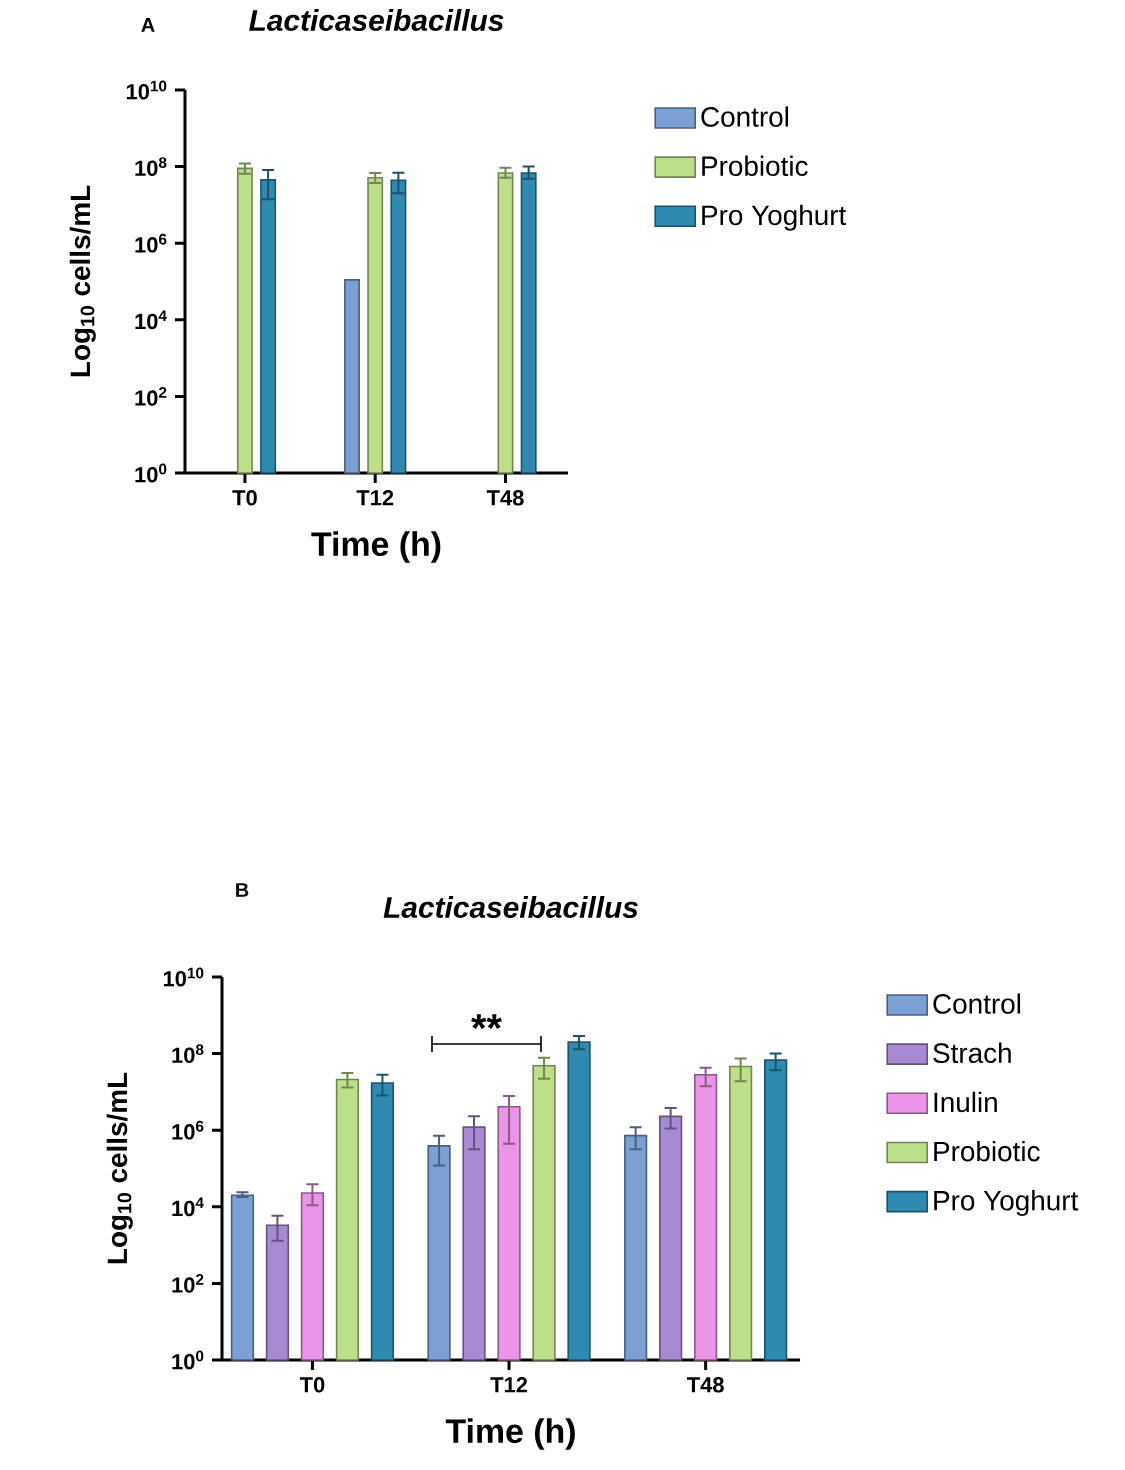 This screenshot has height=1470, width=1125. What do you see at coordinates (486, 1021) in the screenshot?
I see `annotation: **` at bounding box center [486, 1021].